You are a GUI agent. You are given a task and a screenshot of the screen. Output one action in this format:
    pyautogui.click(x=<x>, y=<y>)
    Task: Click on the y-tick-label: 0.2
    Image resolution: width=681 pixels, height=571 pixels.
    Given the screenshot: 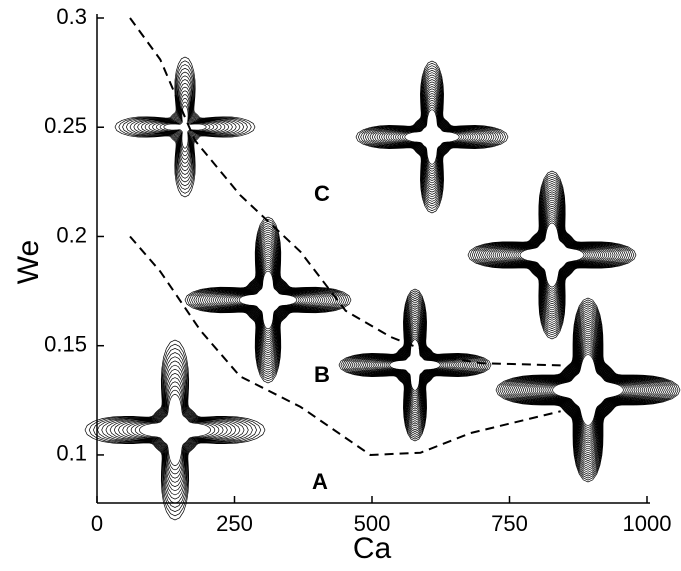 What is the action you would take?
    pyautogui.click(x=71, y=234)
    